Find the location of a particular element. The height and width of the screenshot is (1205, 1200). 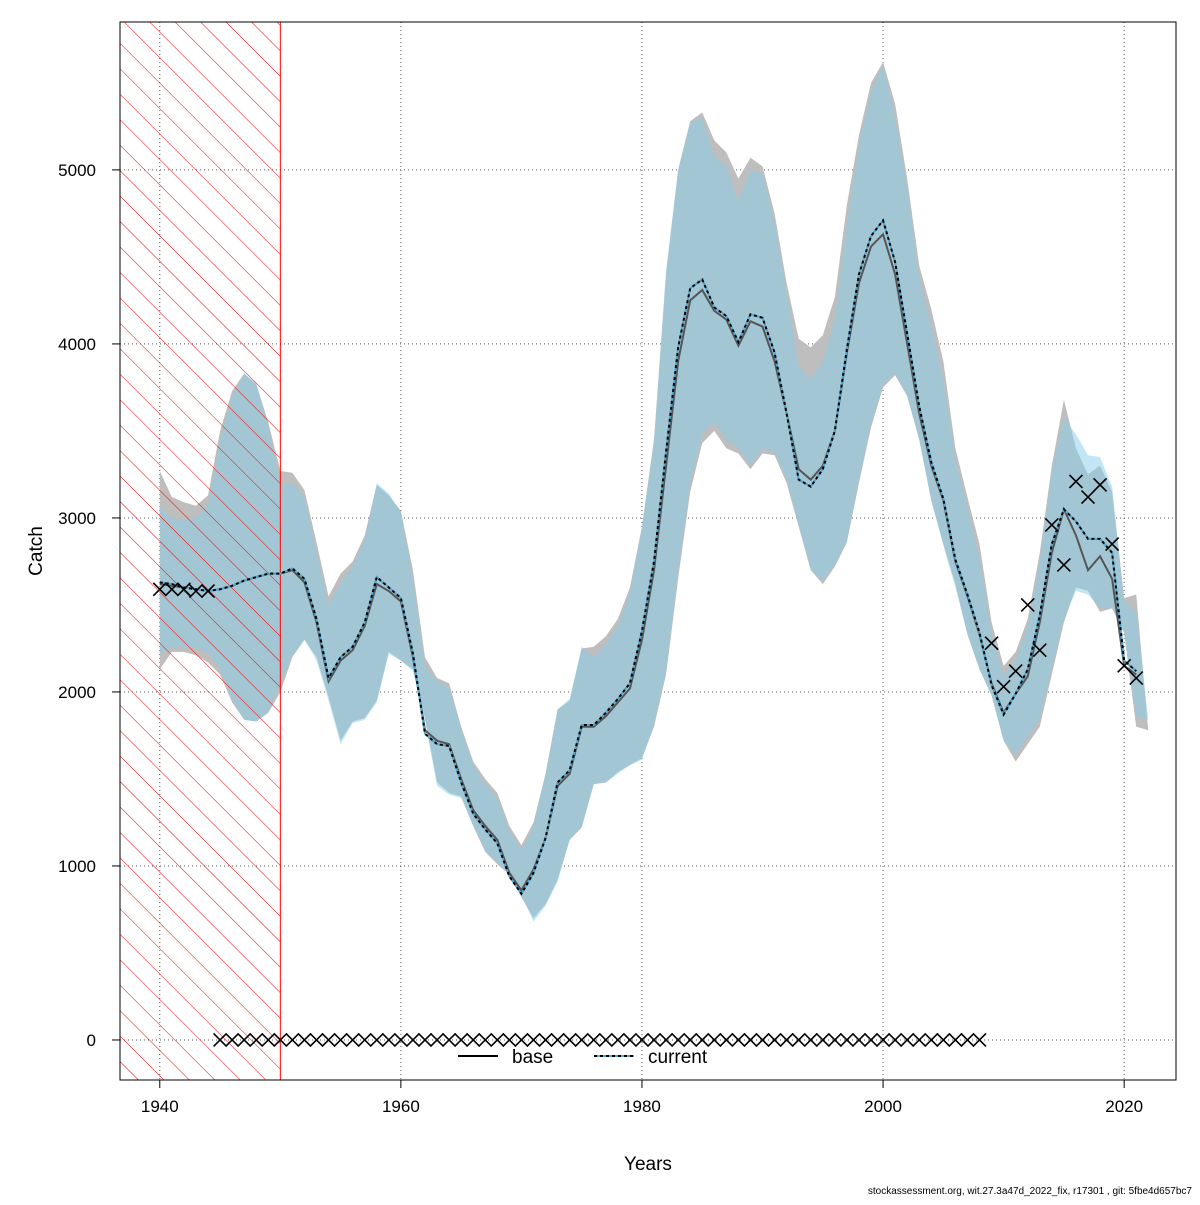

x-axis-label: Years is located at coordinates (648, 1164).